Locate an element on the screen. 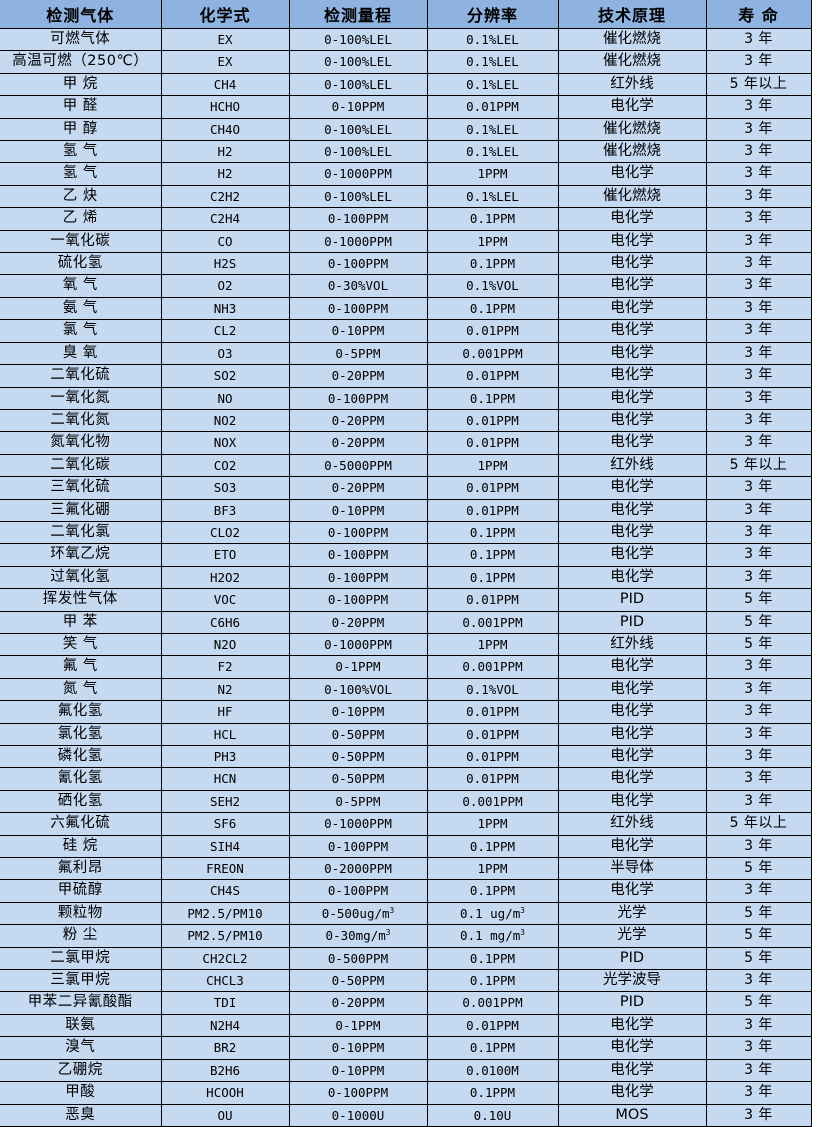  table-row: 磷化氢 PH3 0-50PPM 0.01PPM 电化学 3 年 is located at coordinates (406, 756).